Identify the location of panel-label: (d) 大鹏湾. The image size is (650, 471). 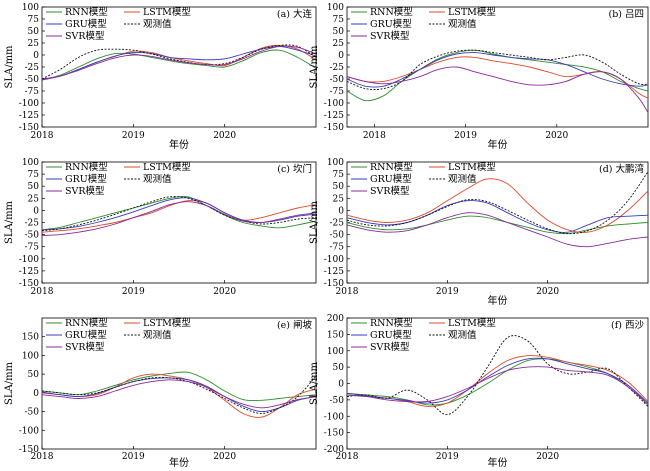
(622, 169).